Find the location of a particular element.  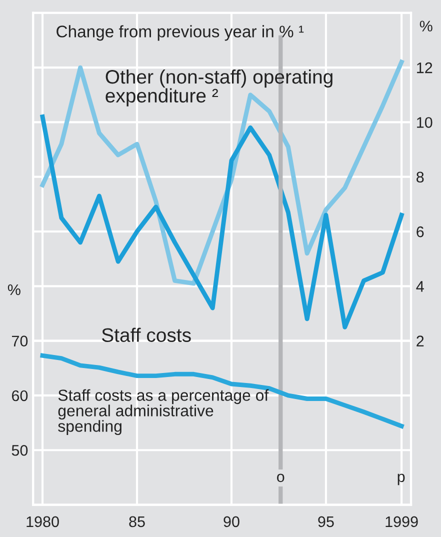

y2-tick-label: 12 is located at coordinates (424, 68).